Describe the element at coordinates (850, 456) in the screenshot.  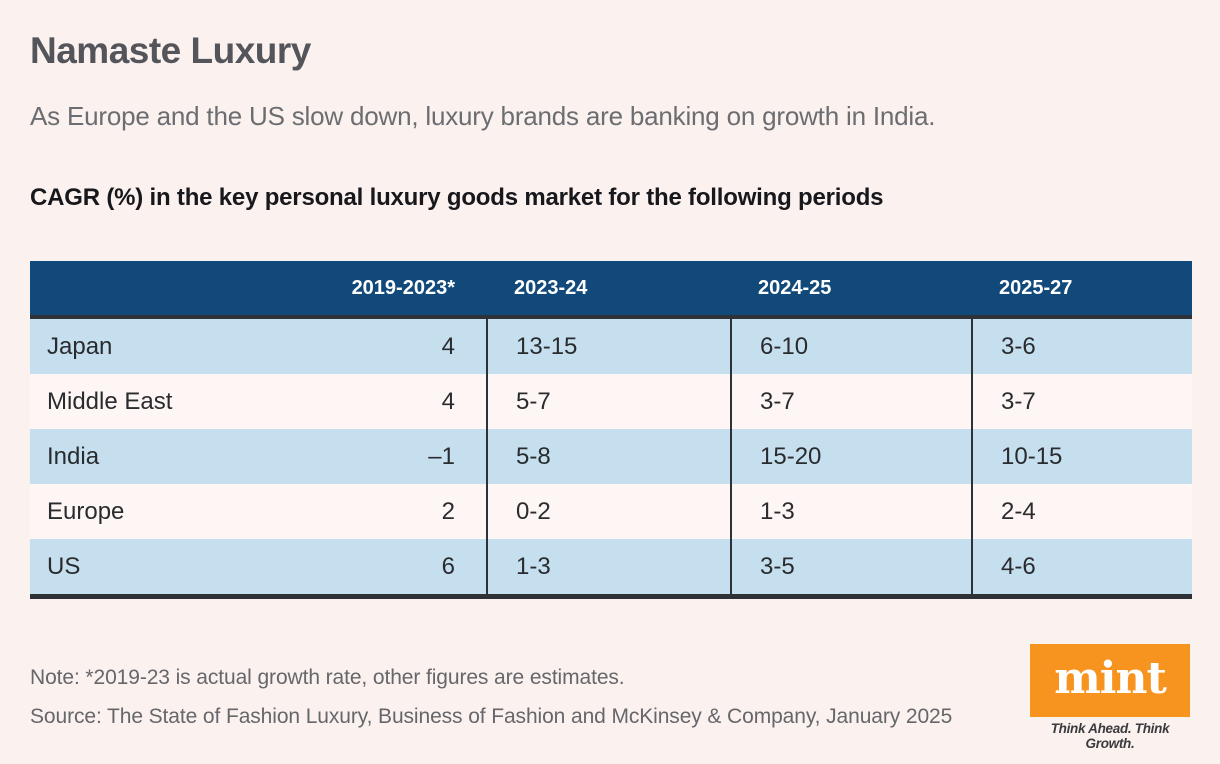
I see `value-cell: 15-20` at that location.